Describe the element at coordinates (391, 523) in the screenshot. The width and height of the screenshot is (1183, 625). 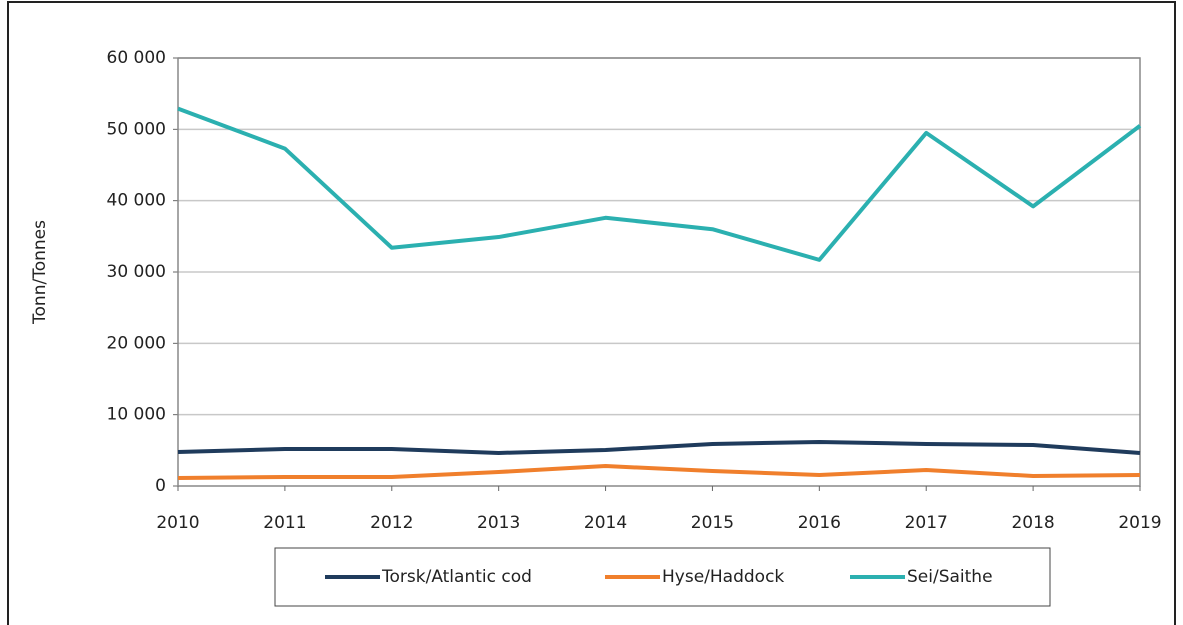
I see `x-tick-label: 2012` at that location.